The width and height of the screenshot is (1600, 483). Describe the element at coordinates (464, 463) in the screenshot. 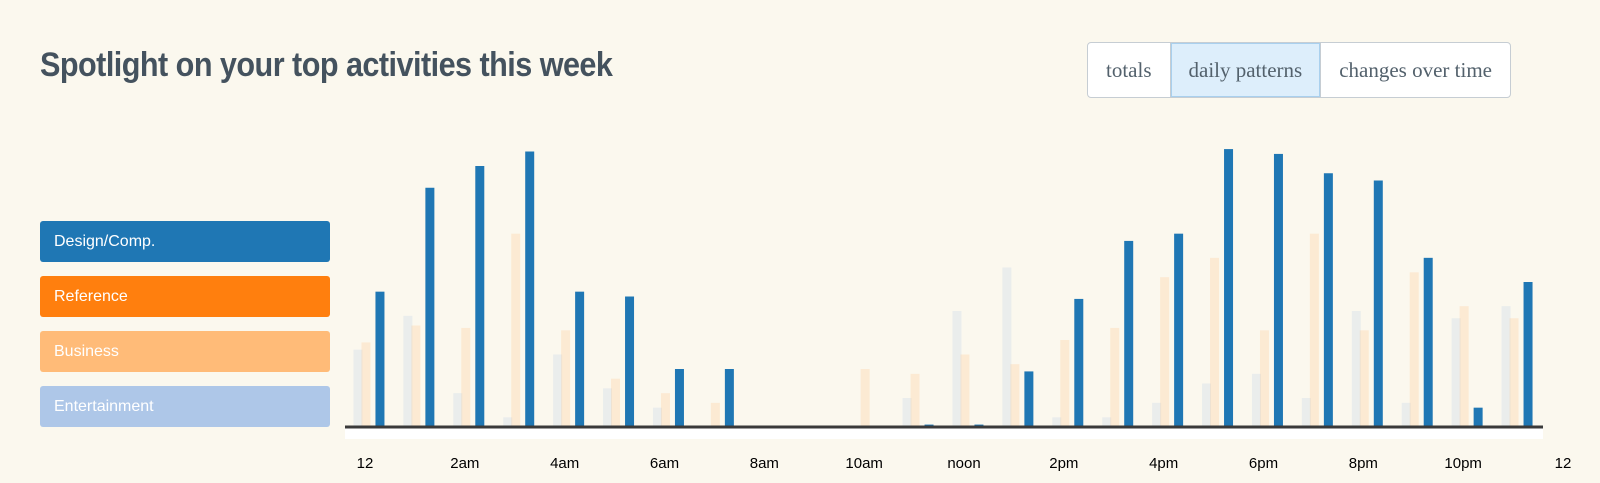

I see `x-tick-label: 2am` at that location.